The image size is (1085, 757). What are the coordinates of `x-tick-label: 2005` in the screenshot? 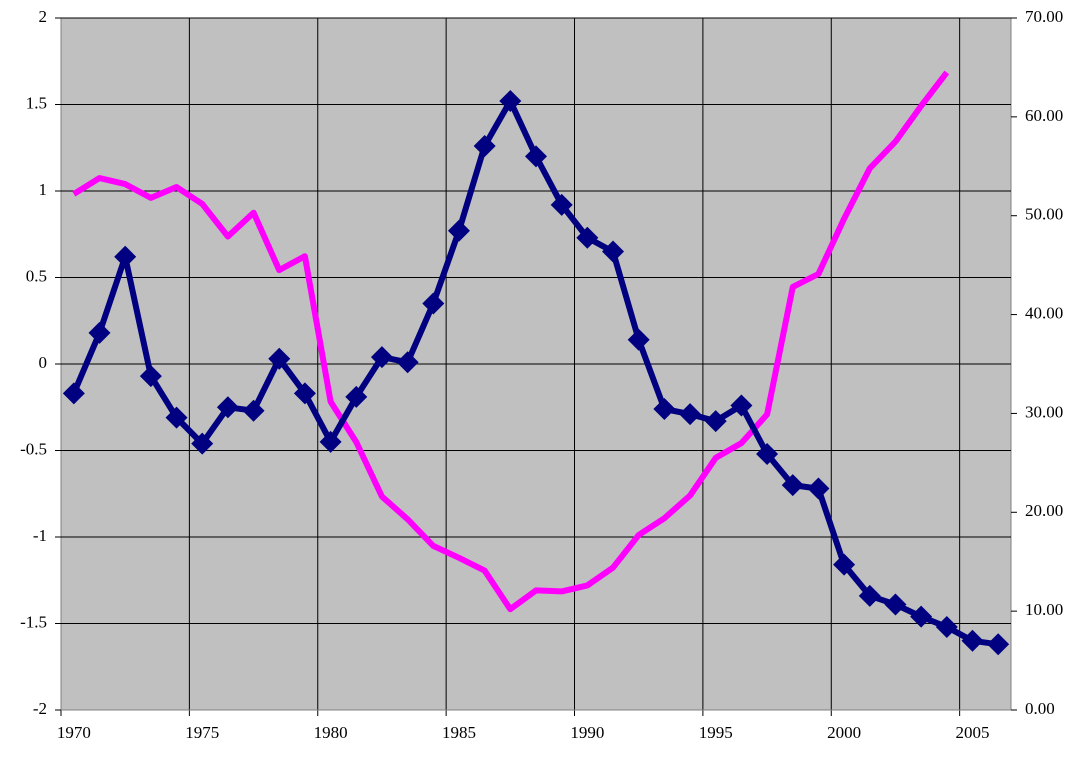 It's located at (972, 732).